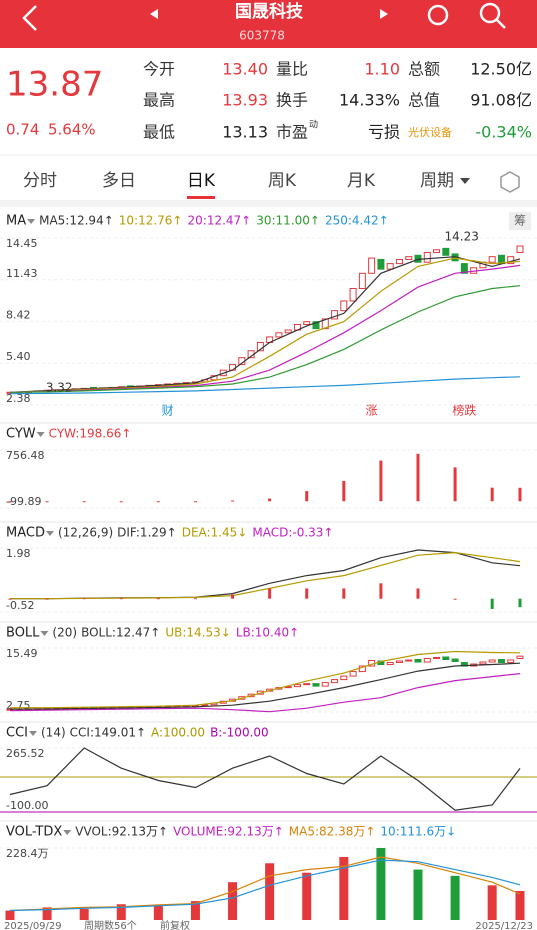 Image resolution: width=537 pixels, height=930 pixels. Describe the element at coordinates (159, 69) in the screenshot. I see `field-label: 今开` at that location.